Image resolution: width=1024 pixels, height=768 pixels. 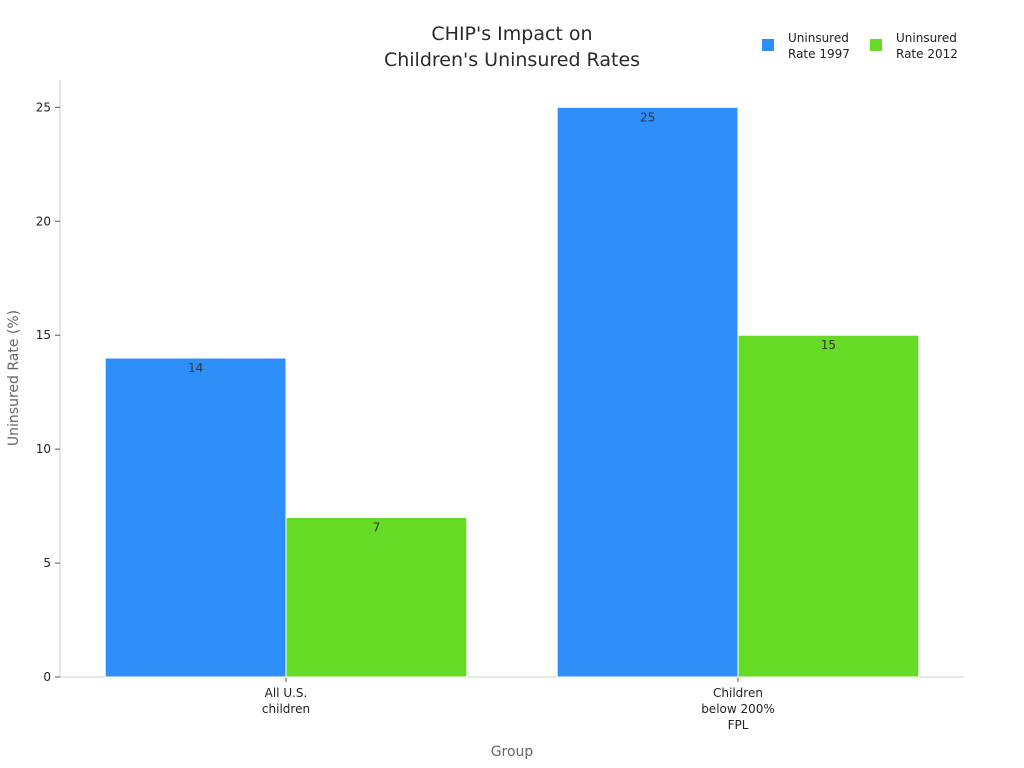 What do you see at coordinates (876, 45) in the screenshot?
I see `legend-swatch-2012` at bounding box center [876, 45].